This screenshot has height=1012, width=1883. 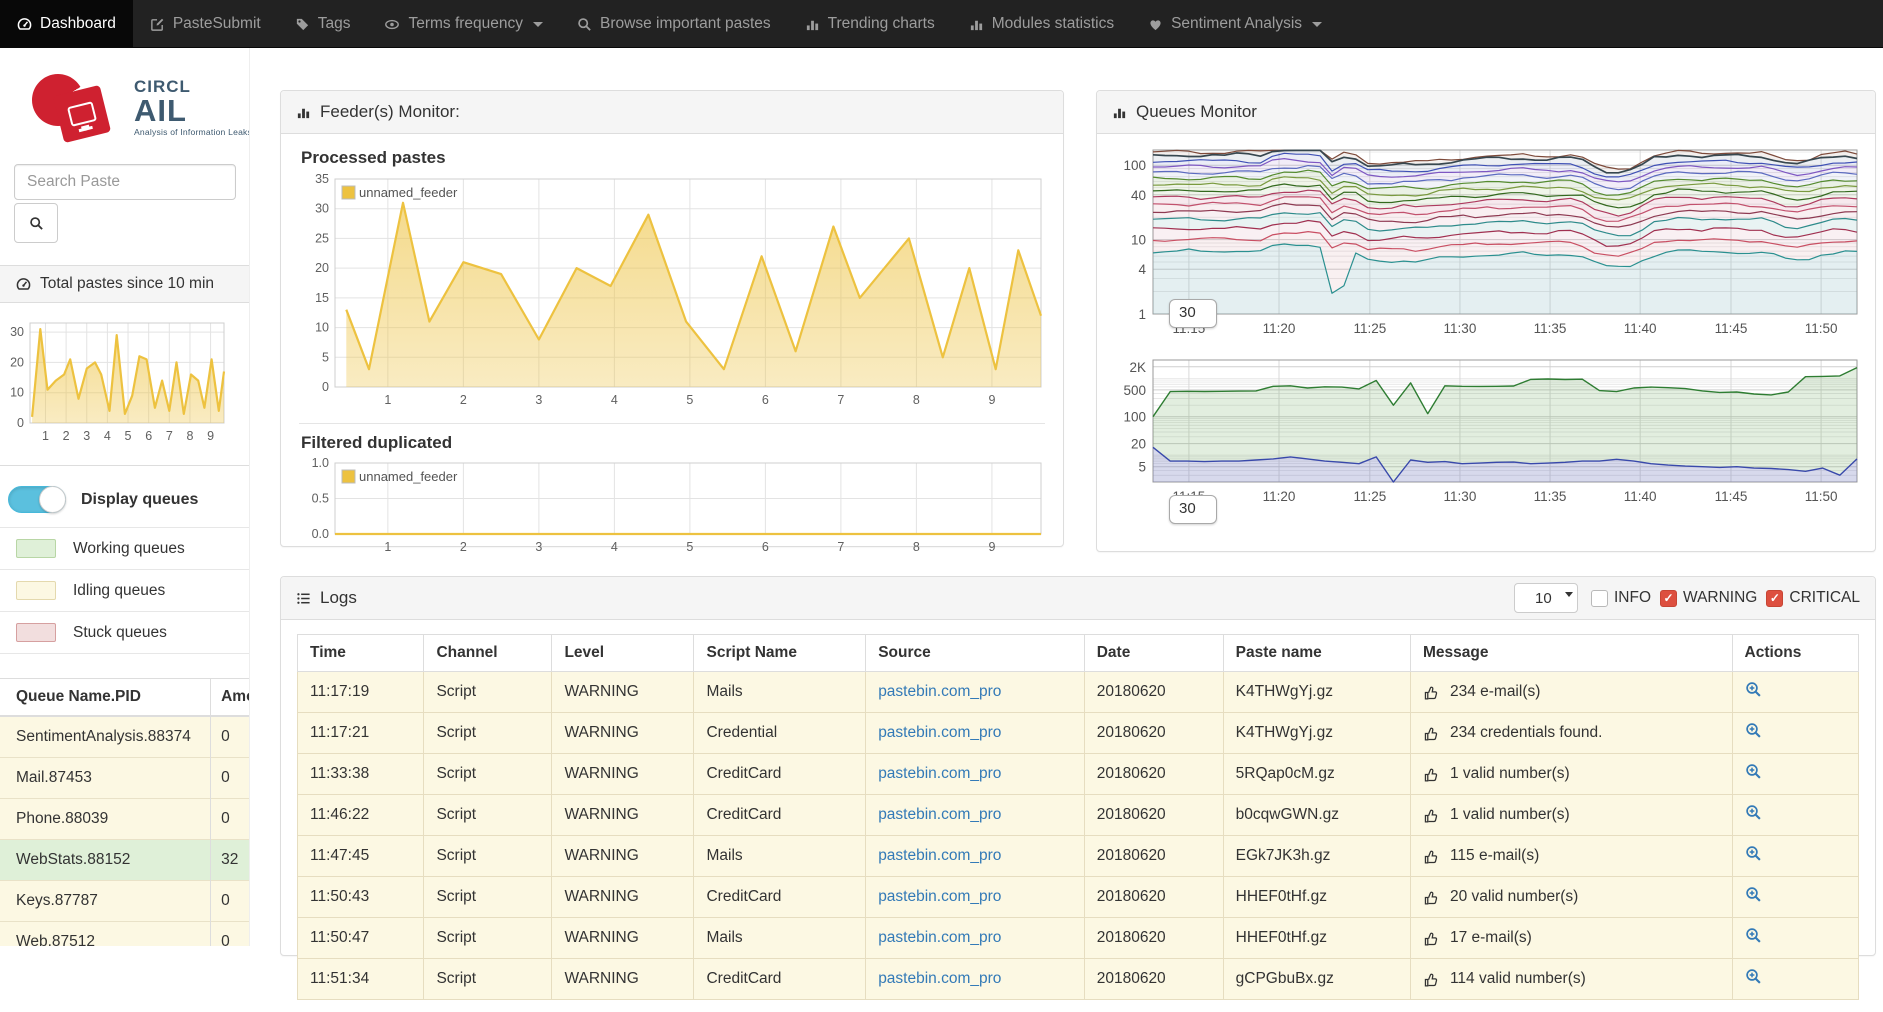 I want to click on log-paste-name: EGk7JK3h.gz, so click(x=1316, y=856).